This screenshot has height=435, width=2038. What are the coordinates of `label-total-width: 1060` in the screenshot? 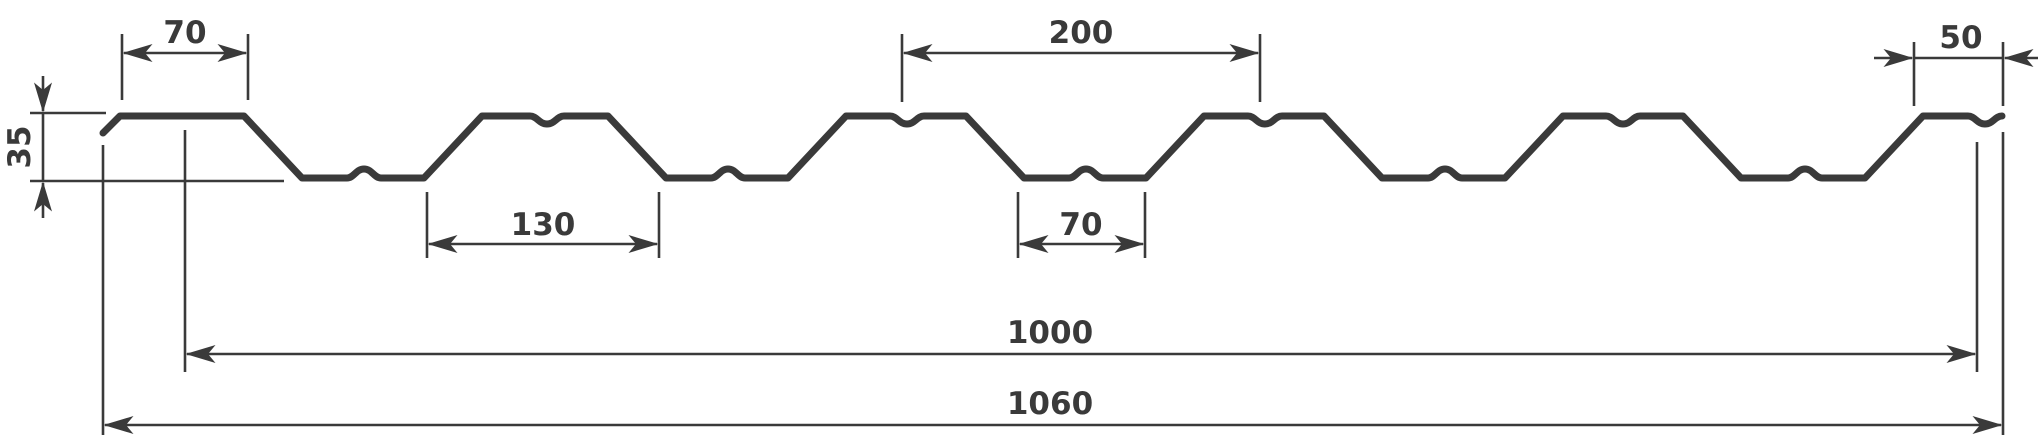 It's located at (1050, 404).